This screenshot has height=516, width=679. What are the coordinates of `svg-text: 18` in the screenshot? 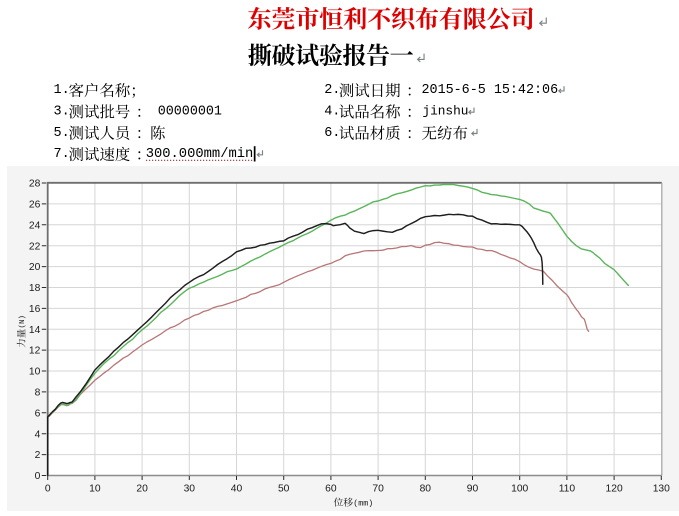 It's located at (35, 288).